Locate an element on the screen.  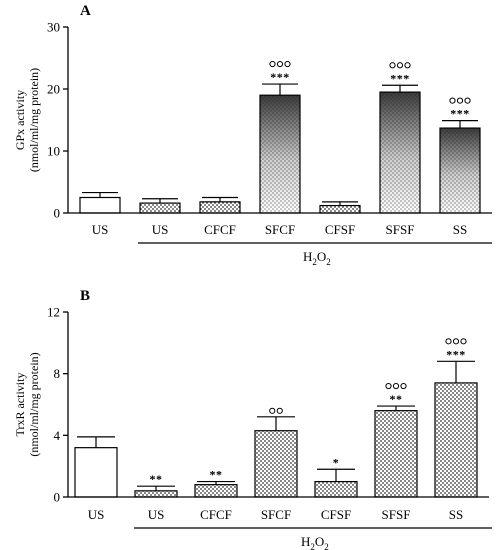
y-tick-label: 30 is located at coordinates (53, 27).